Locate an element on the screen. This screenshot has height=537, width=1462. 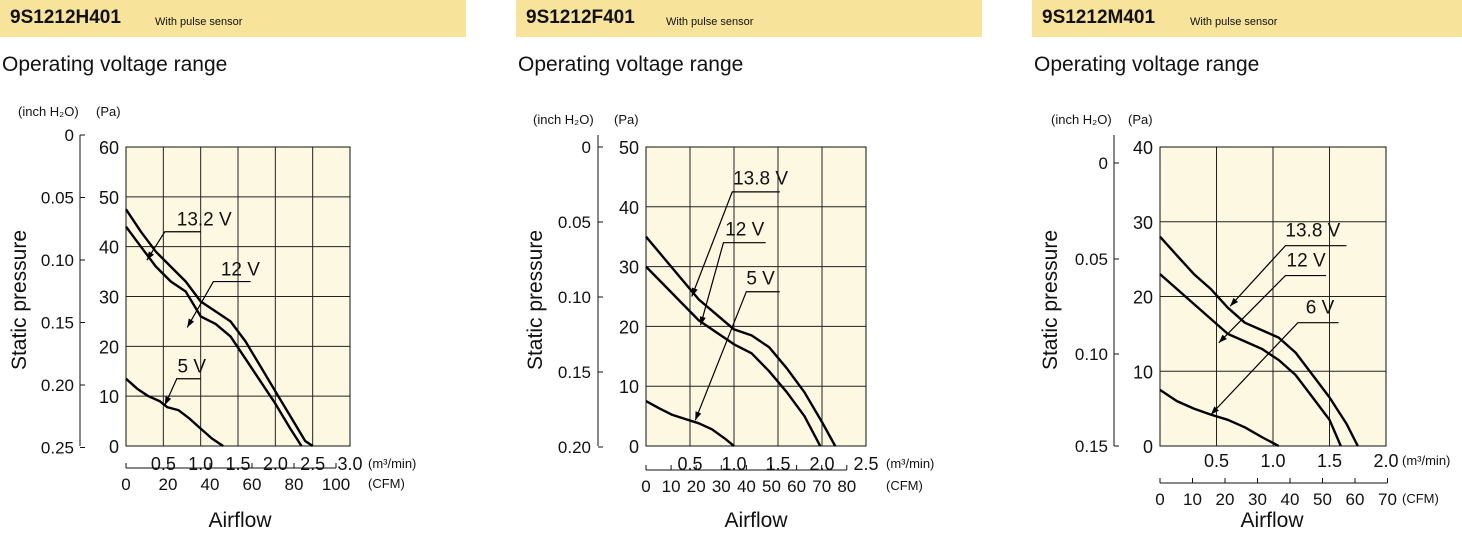
model-header-bar: 9S1212H401 With pulse sensor is located at coordinates (233, 18).